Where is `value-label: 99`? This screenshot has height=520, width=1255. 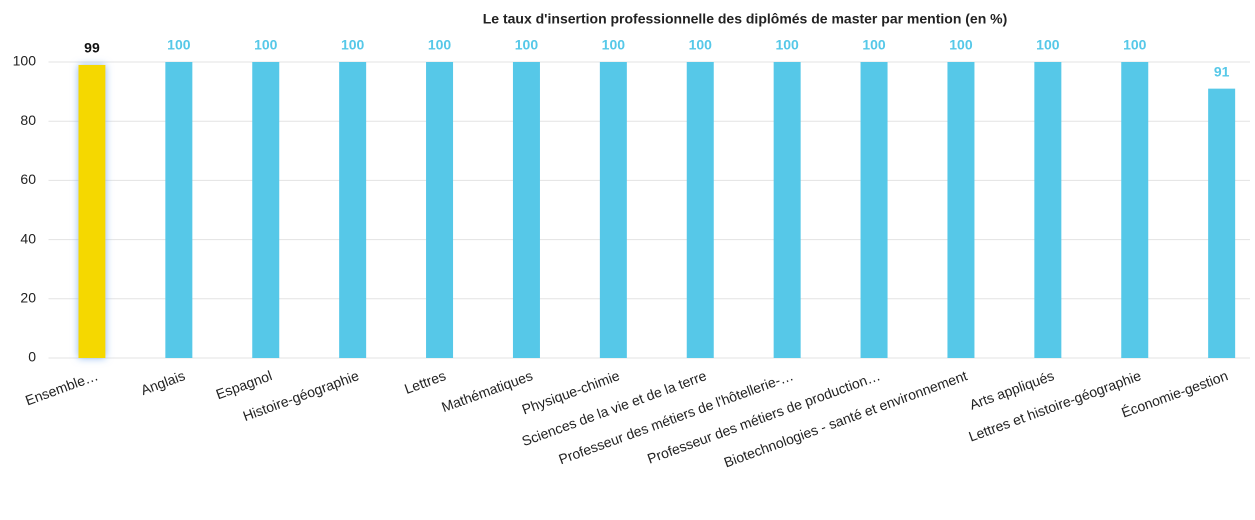
value-label: 99 is located at coordinates (92, 48).